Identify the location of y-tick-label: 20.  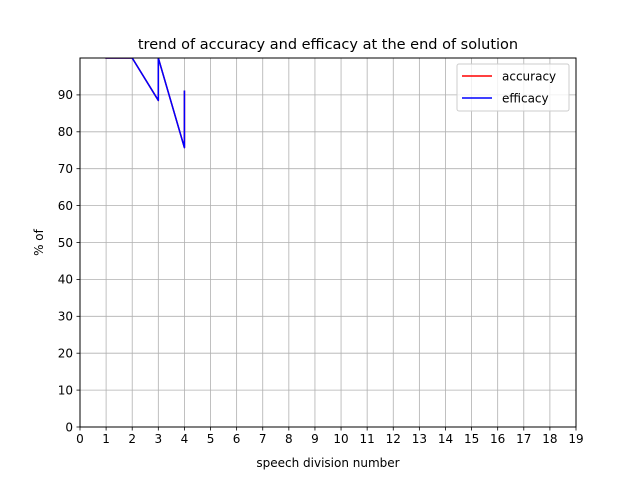
(65, 354).